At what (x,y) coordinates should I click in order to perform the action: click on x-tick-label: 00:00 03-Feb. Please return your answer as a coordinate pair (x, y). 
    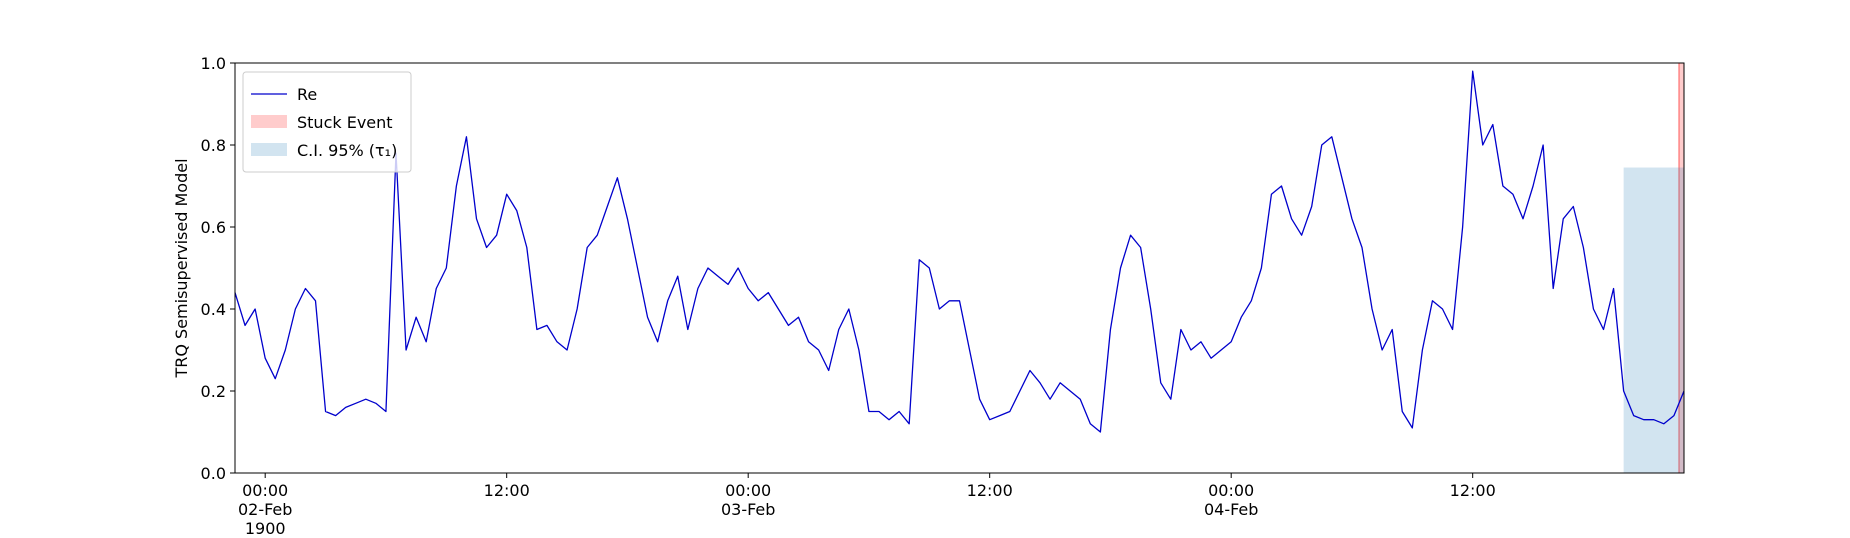
    Looking at the image, I should click on (748, 500).